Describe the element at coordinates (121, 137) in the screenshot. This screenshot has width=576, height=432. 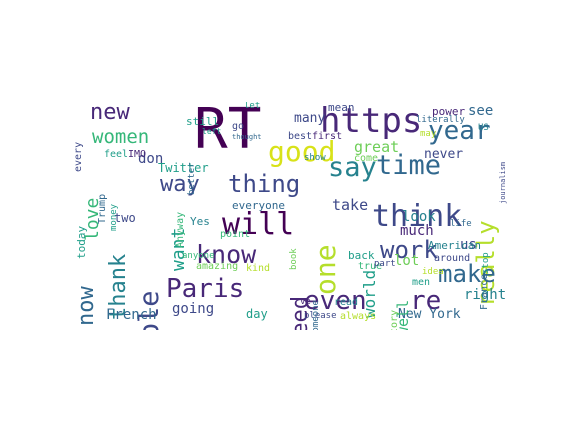
I see `word-women: women` at that location.